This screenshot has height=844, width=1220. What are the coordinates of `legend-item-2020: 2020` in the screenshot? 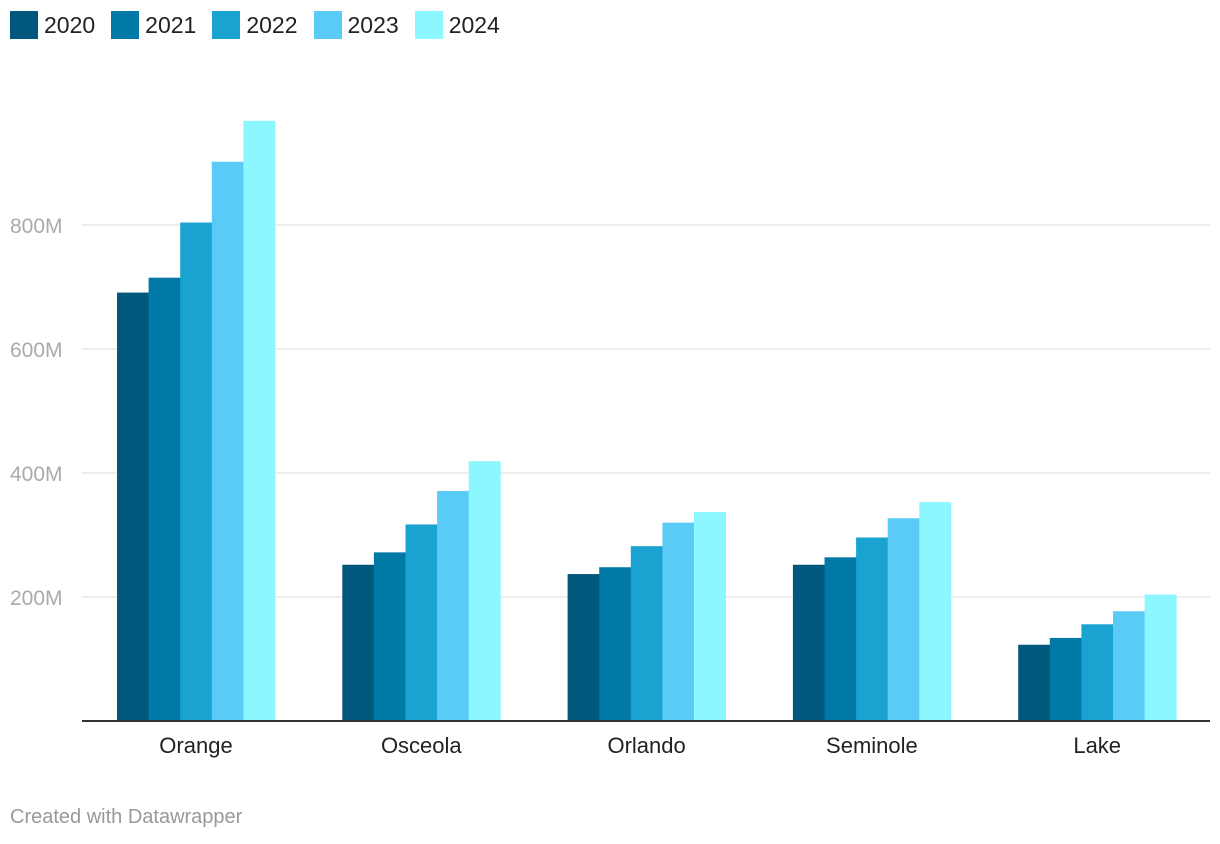 It's located at (52, 25).